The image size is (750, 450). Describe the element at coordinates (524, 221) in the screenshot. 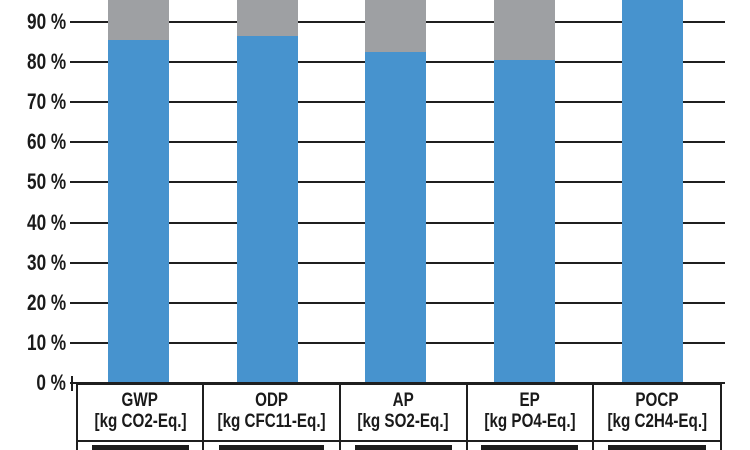

I see `bar-ep-blue-segment` at that location.